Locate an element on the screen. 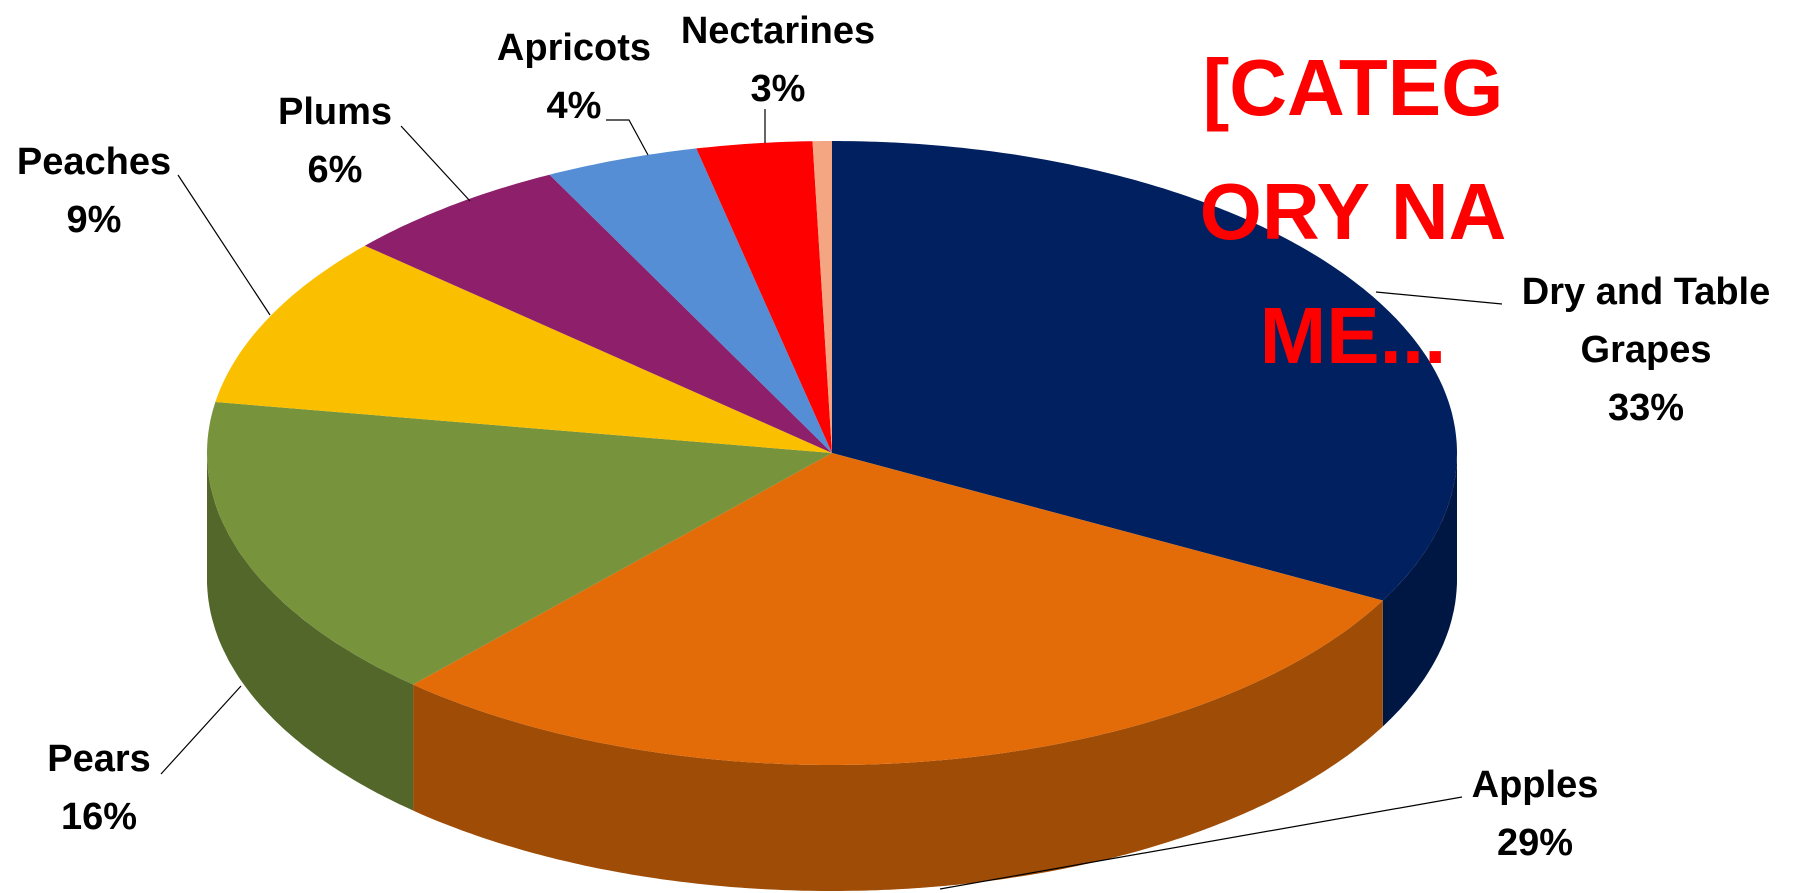  value-label: 9% is located at coordinates (94, 220).